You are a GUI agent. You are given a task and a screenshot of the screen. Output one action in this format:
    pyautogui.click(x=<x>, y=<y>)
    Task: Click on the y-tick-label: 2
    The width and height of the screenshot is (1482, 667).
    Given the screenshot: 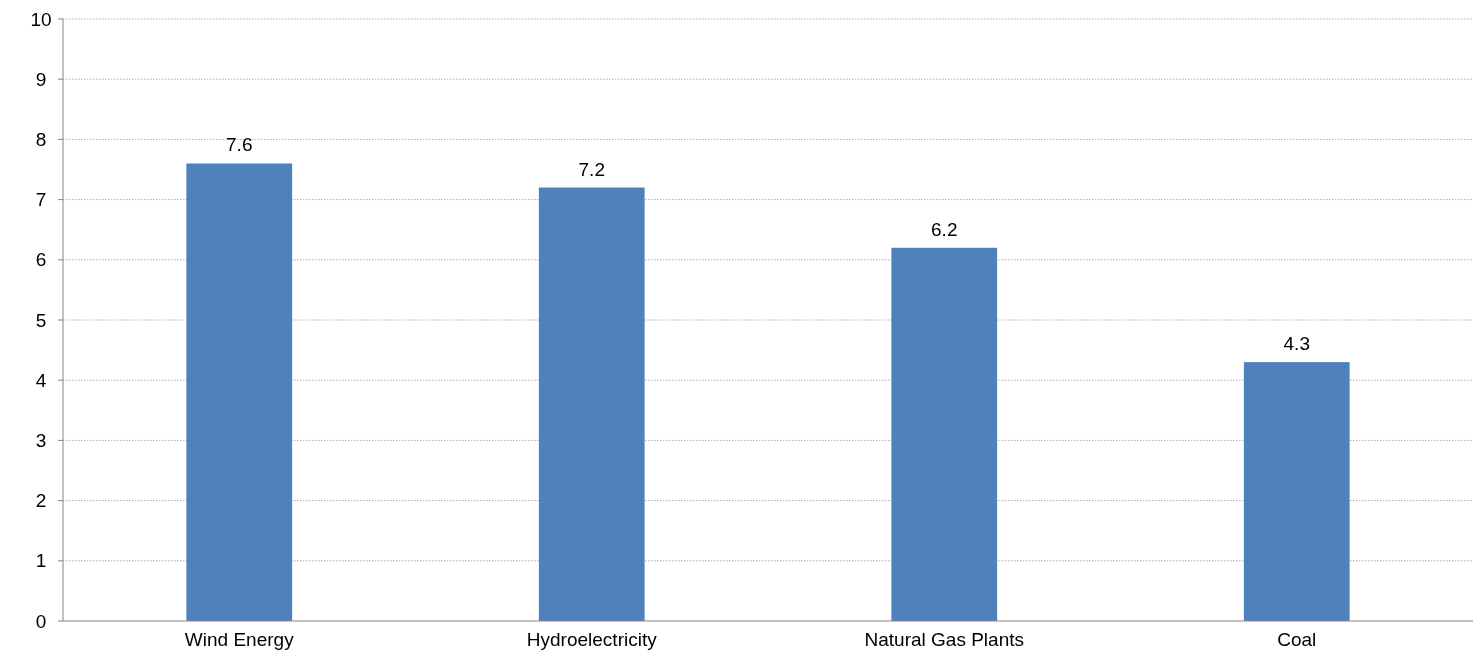 What is the action you would take?
    pyautogui.click(x=41, y=501)
    